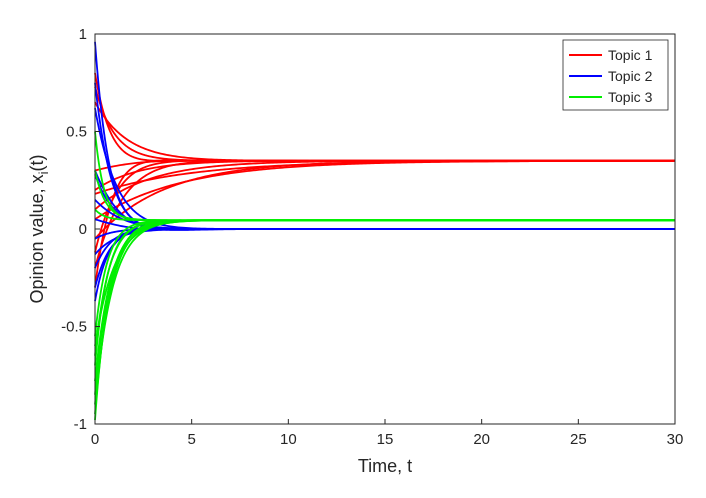  Describe the element at coordinates (630, 55) in the screenshot. I see `legend-label-topic-1: Topic 1` at that location.